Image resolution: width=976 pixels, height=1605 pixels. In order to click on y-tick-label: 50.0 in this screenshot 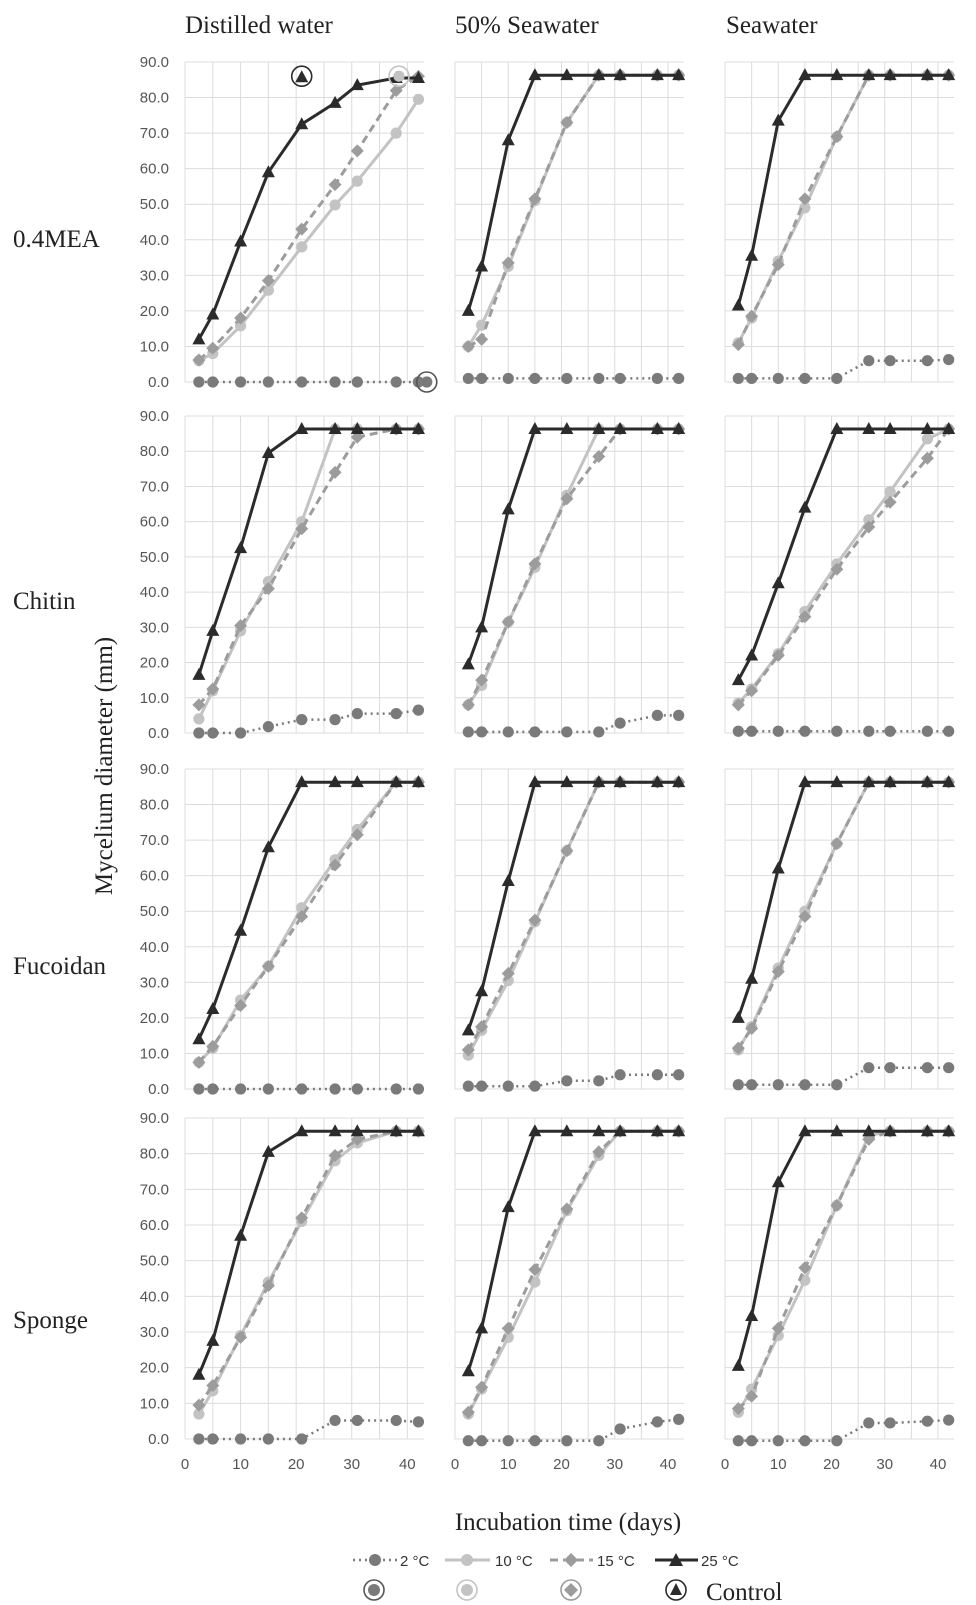, I will do `click(154, 1261)`.